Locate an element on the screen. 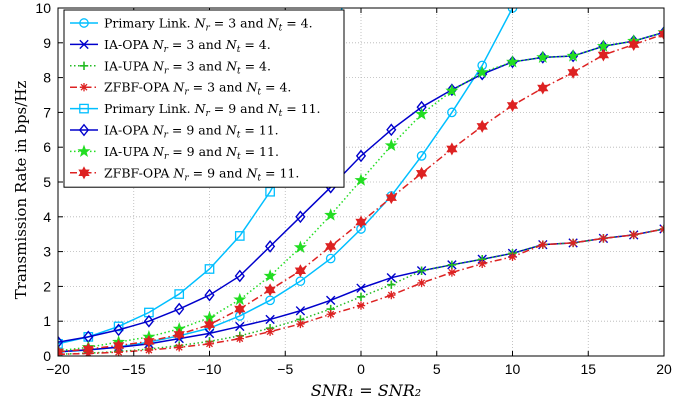 The width and height of the screenshot is (694, 406). x-tick-label: 15 is located at coordinates (588, 369).